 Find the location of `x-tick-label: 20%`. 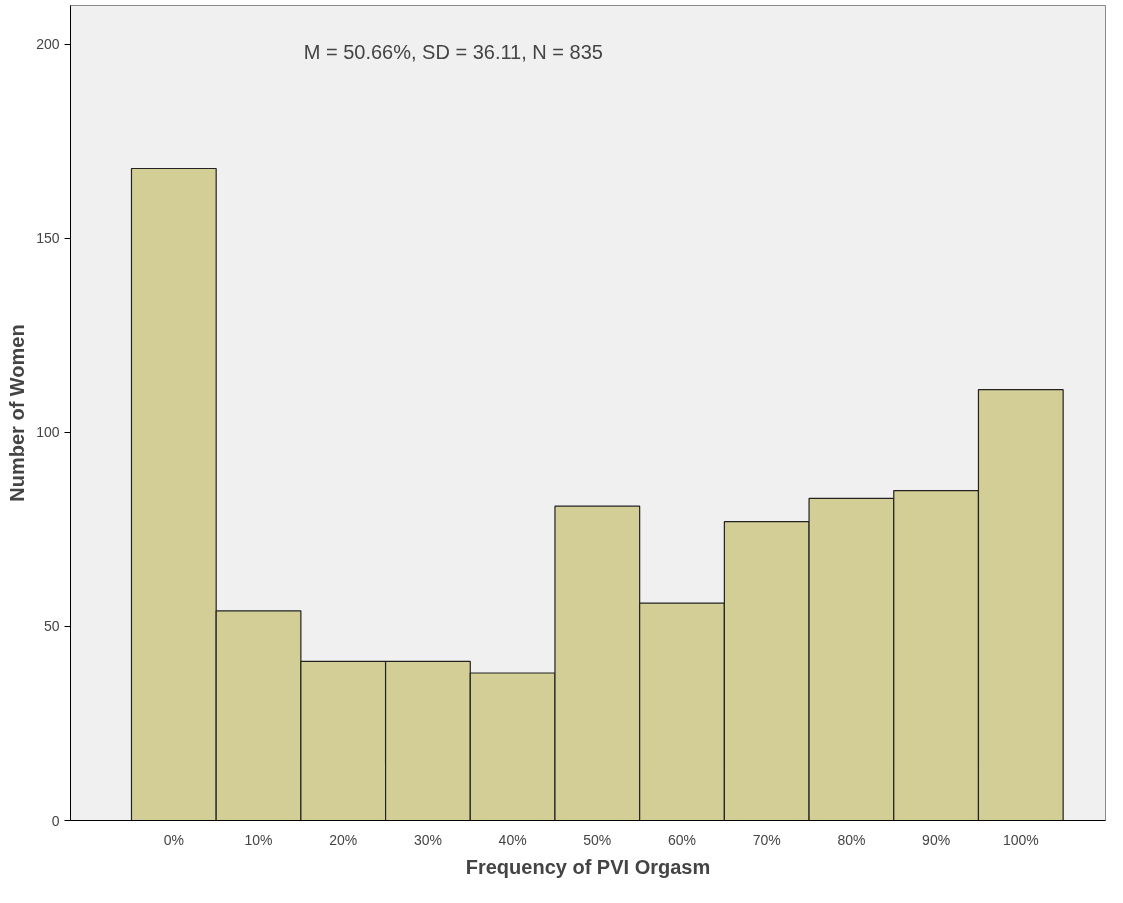

x-tick-label: 20% is located at coordinates (343, 839).